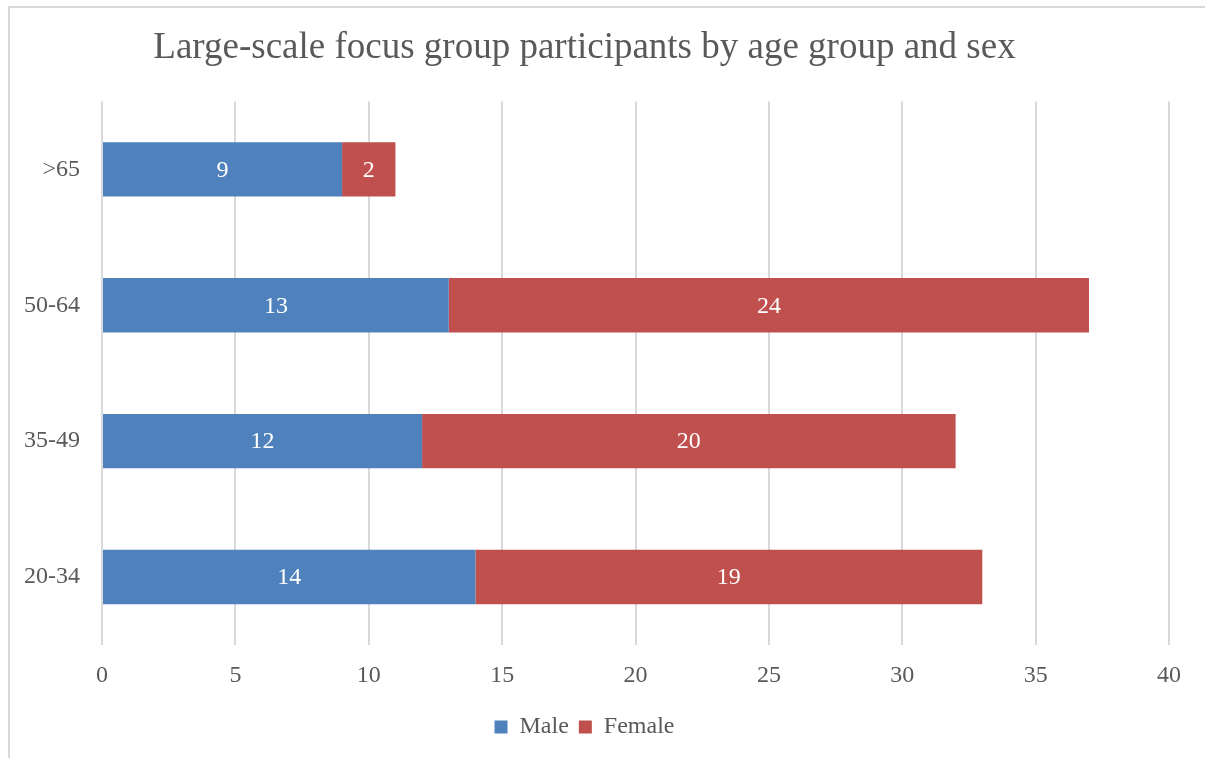 The image size is (1205, 758). What do you see at coordinates (768, 673) in the screenshot?
I see `x-tick-label: 25` at bounding box center [768, 673].